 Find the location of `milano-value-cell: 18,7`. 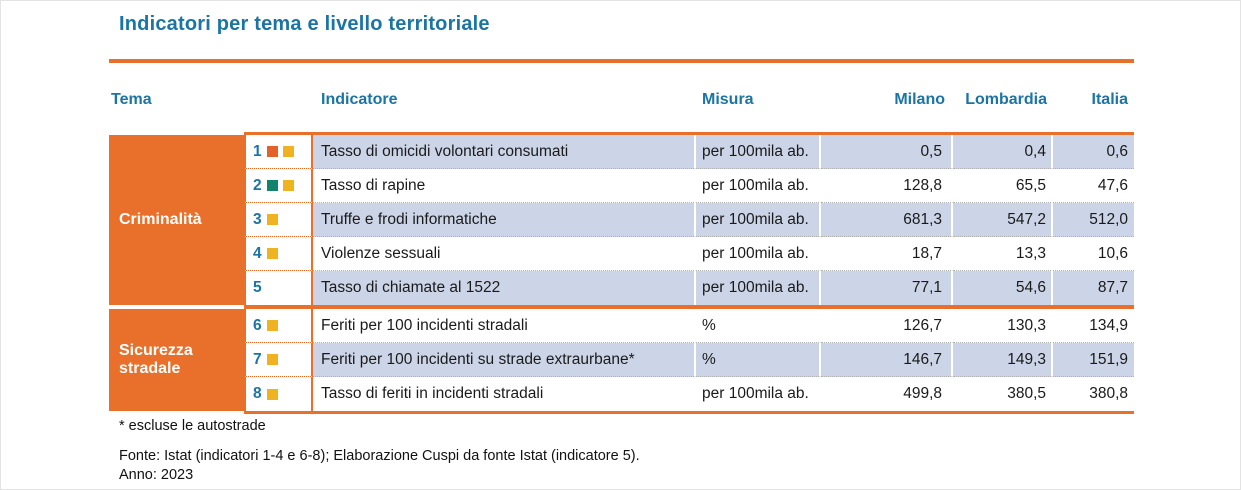

milano-value-cell: 18,7 is located at coordinates (887, 254).